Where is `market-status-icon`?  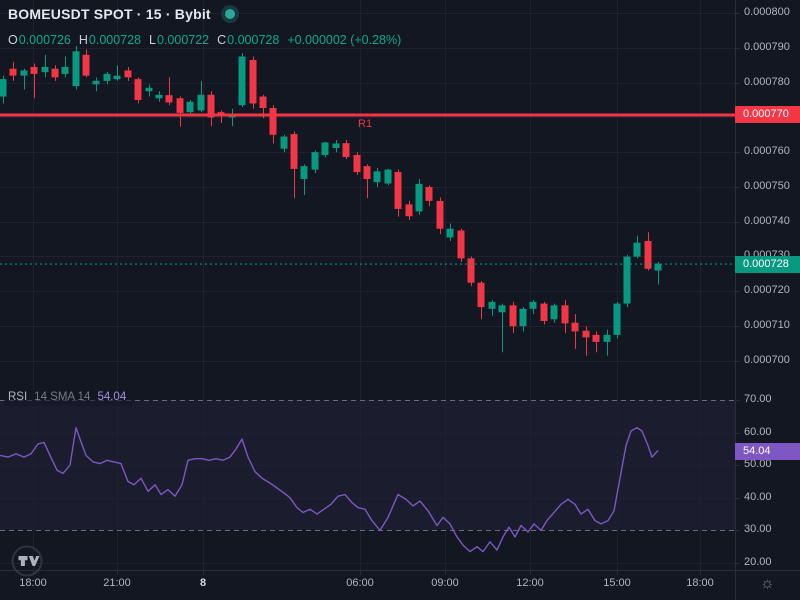
market-status-icon is located at coordinates (229, 14).